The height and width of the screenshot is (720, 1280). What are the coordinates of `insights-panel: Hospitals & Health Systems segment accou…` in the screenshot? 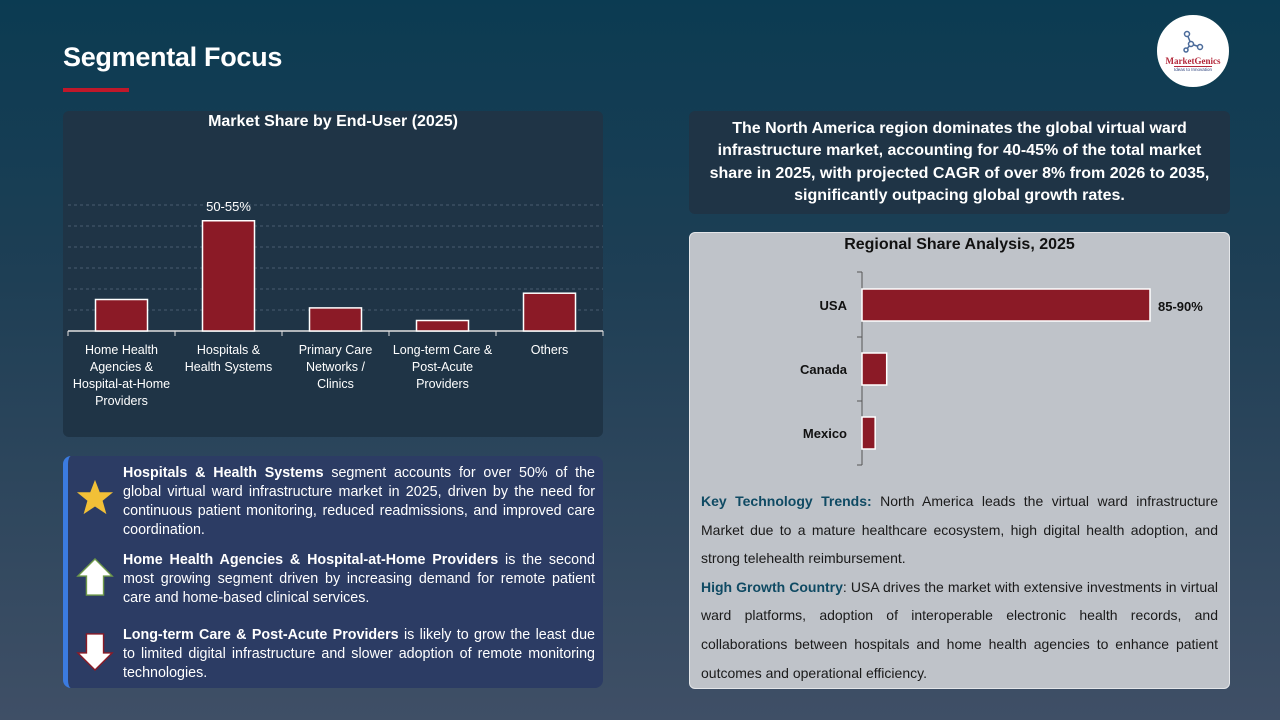 It's located at (333, 572).